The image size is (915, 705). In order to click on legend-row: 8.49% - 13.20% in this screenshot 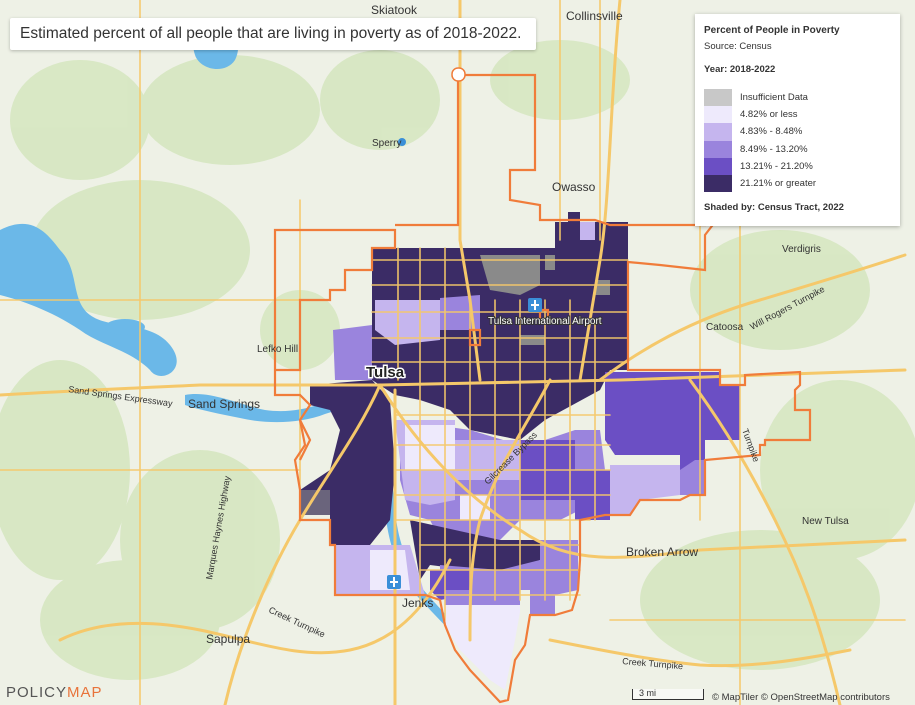, I will do `click(797, 149)`.